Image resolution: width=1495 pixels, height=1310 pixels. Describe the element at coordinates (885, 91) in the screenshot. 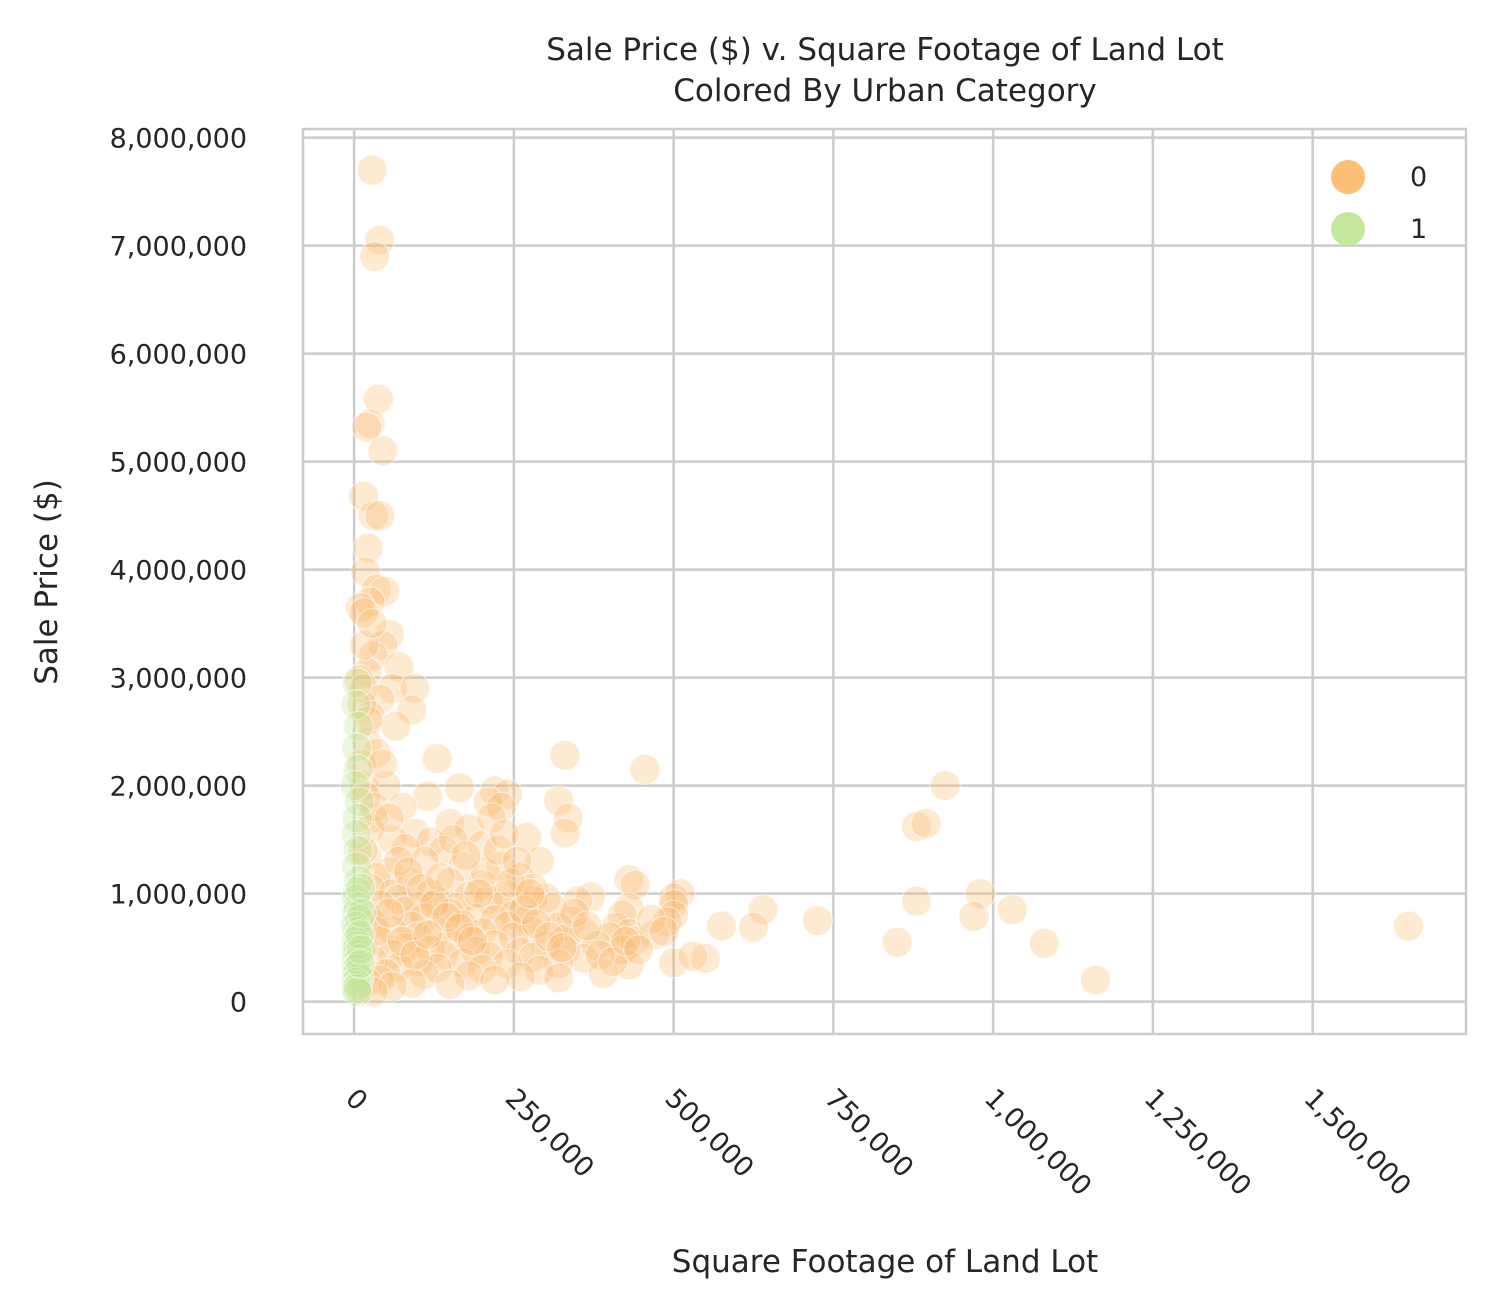

I see `chart-title-line-2: Colored By Urban Category` at that location.